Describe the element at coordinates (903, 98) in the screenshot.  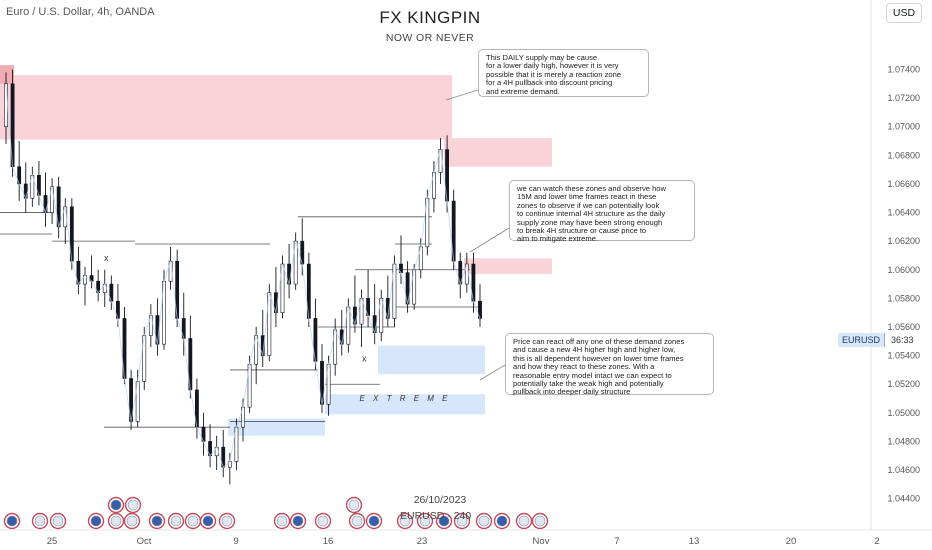
I see `y-tick-label: 1.07200` at that location.